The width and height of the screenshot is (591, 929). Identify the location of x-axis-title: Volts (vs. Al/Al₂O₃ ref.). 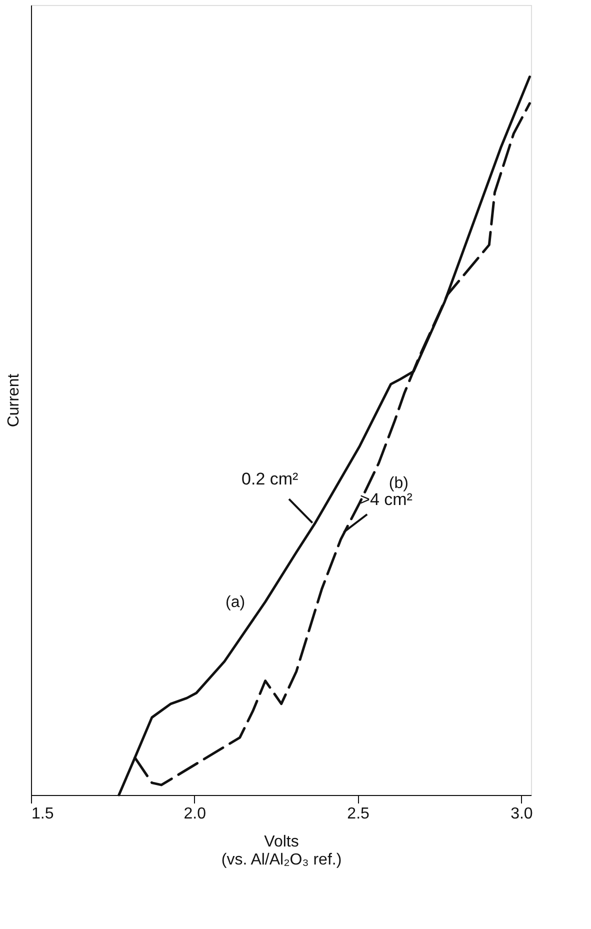
(281, 851).